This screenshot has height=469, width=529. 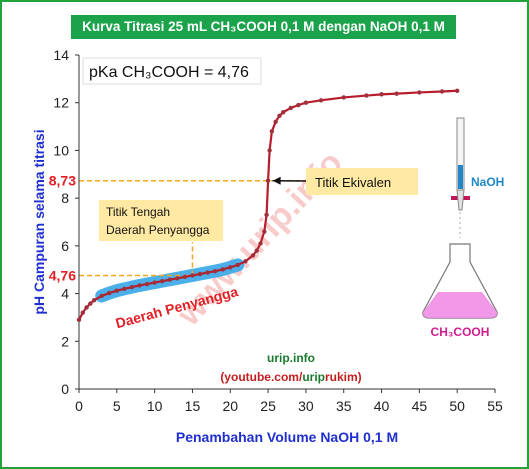 What do you see at coordinates (65, 294) in the screenshot?
I see `y-tick-label: 4` at bounding box center [65, 294].